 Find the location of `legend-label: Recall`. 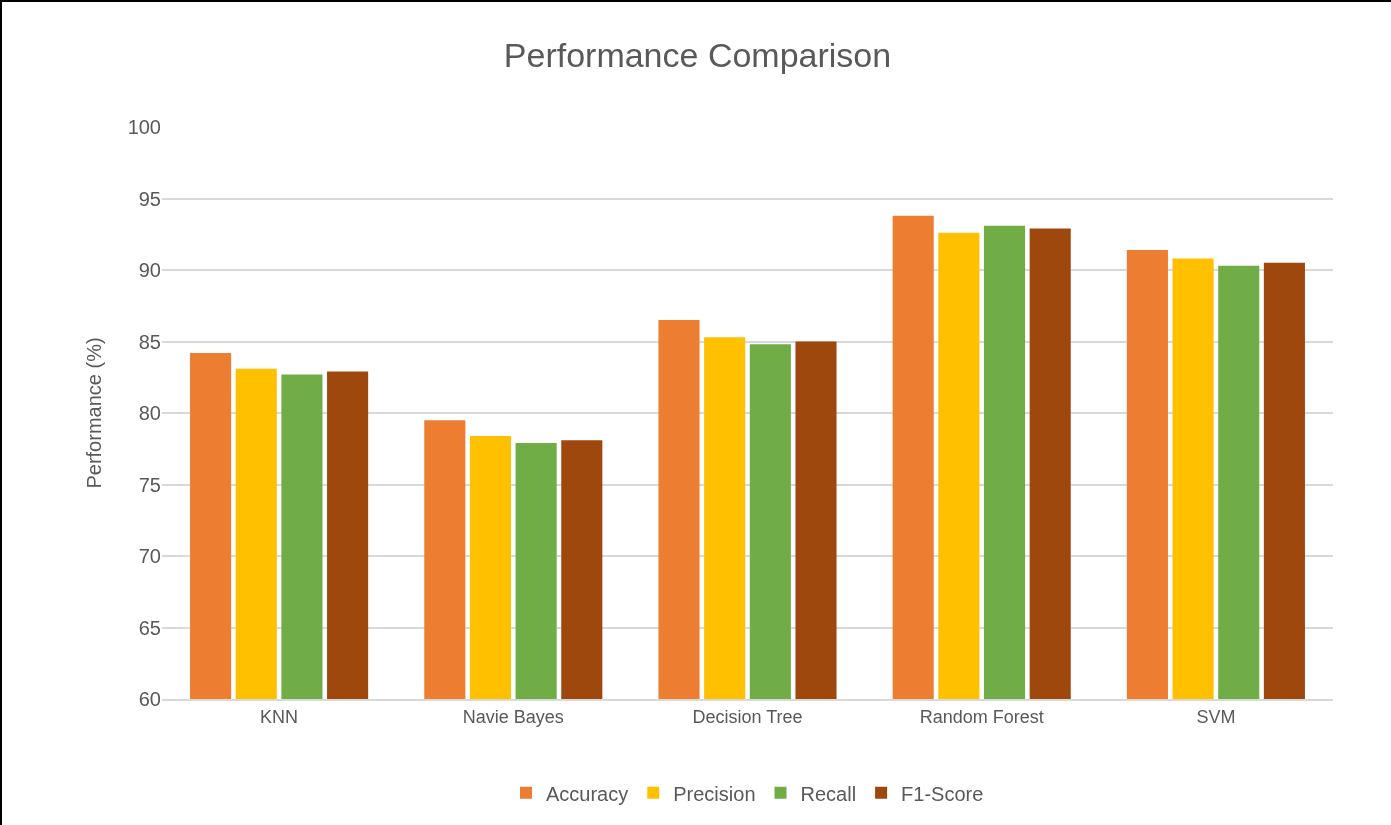

legend-label: Recall is located at coordinates (828, 793).